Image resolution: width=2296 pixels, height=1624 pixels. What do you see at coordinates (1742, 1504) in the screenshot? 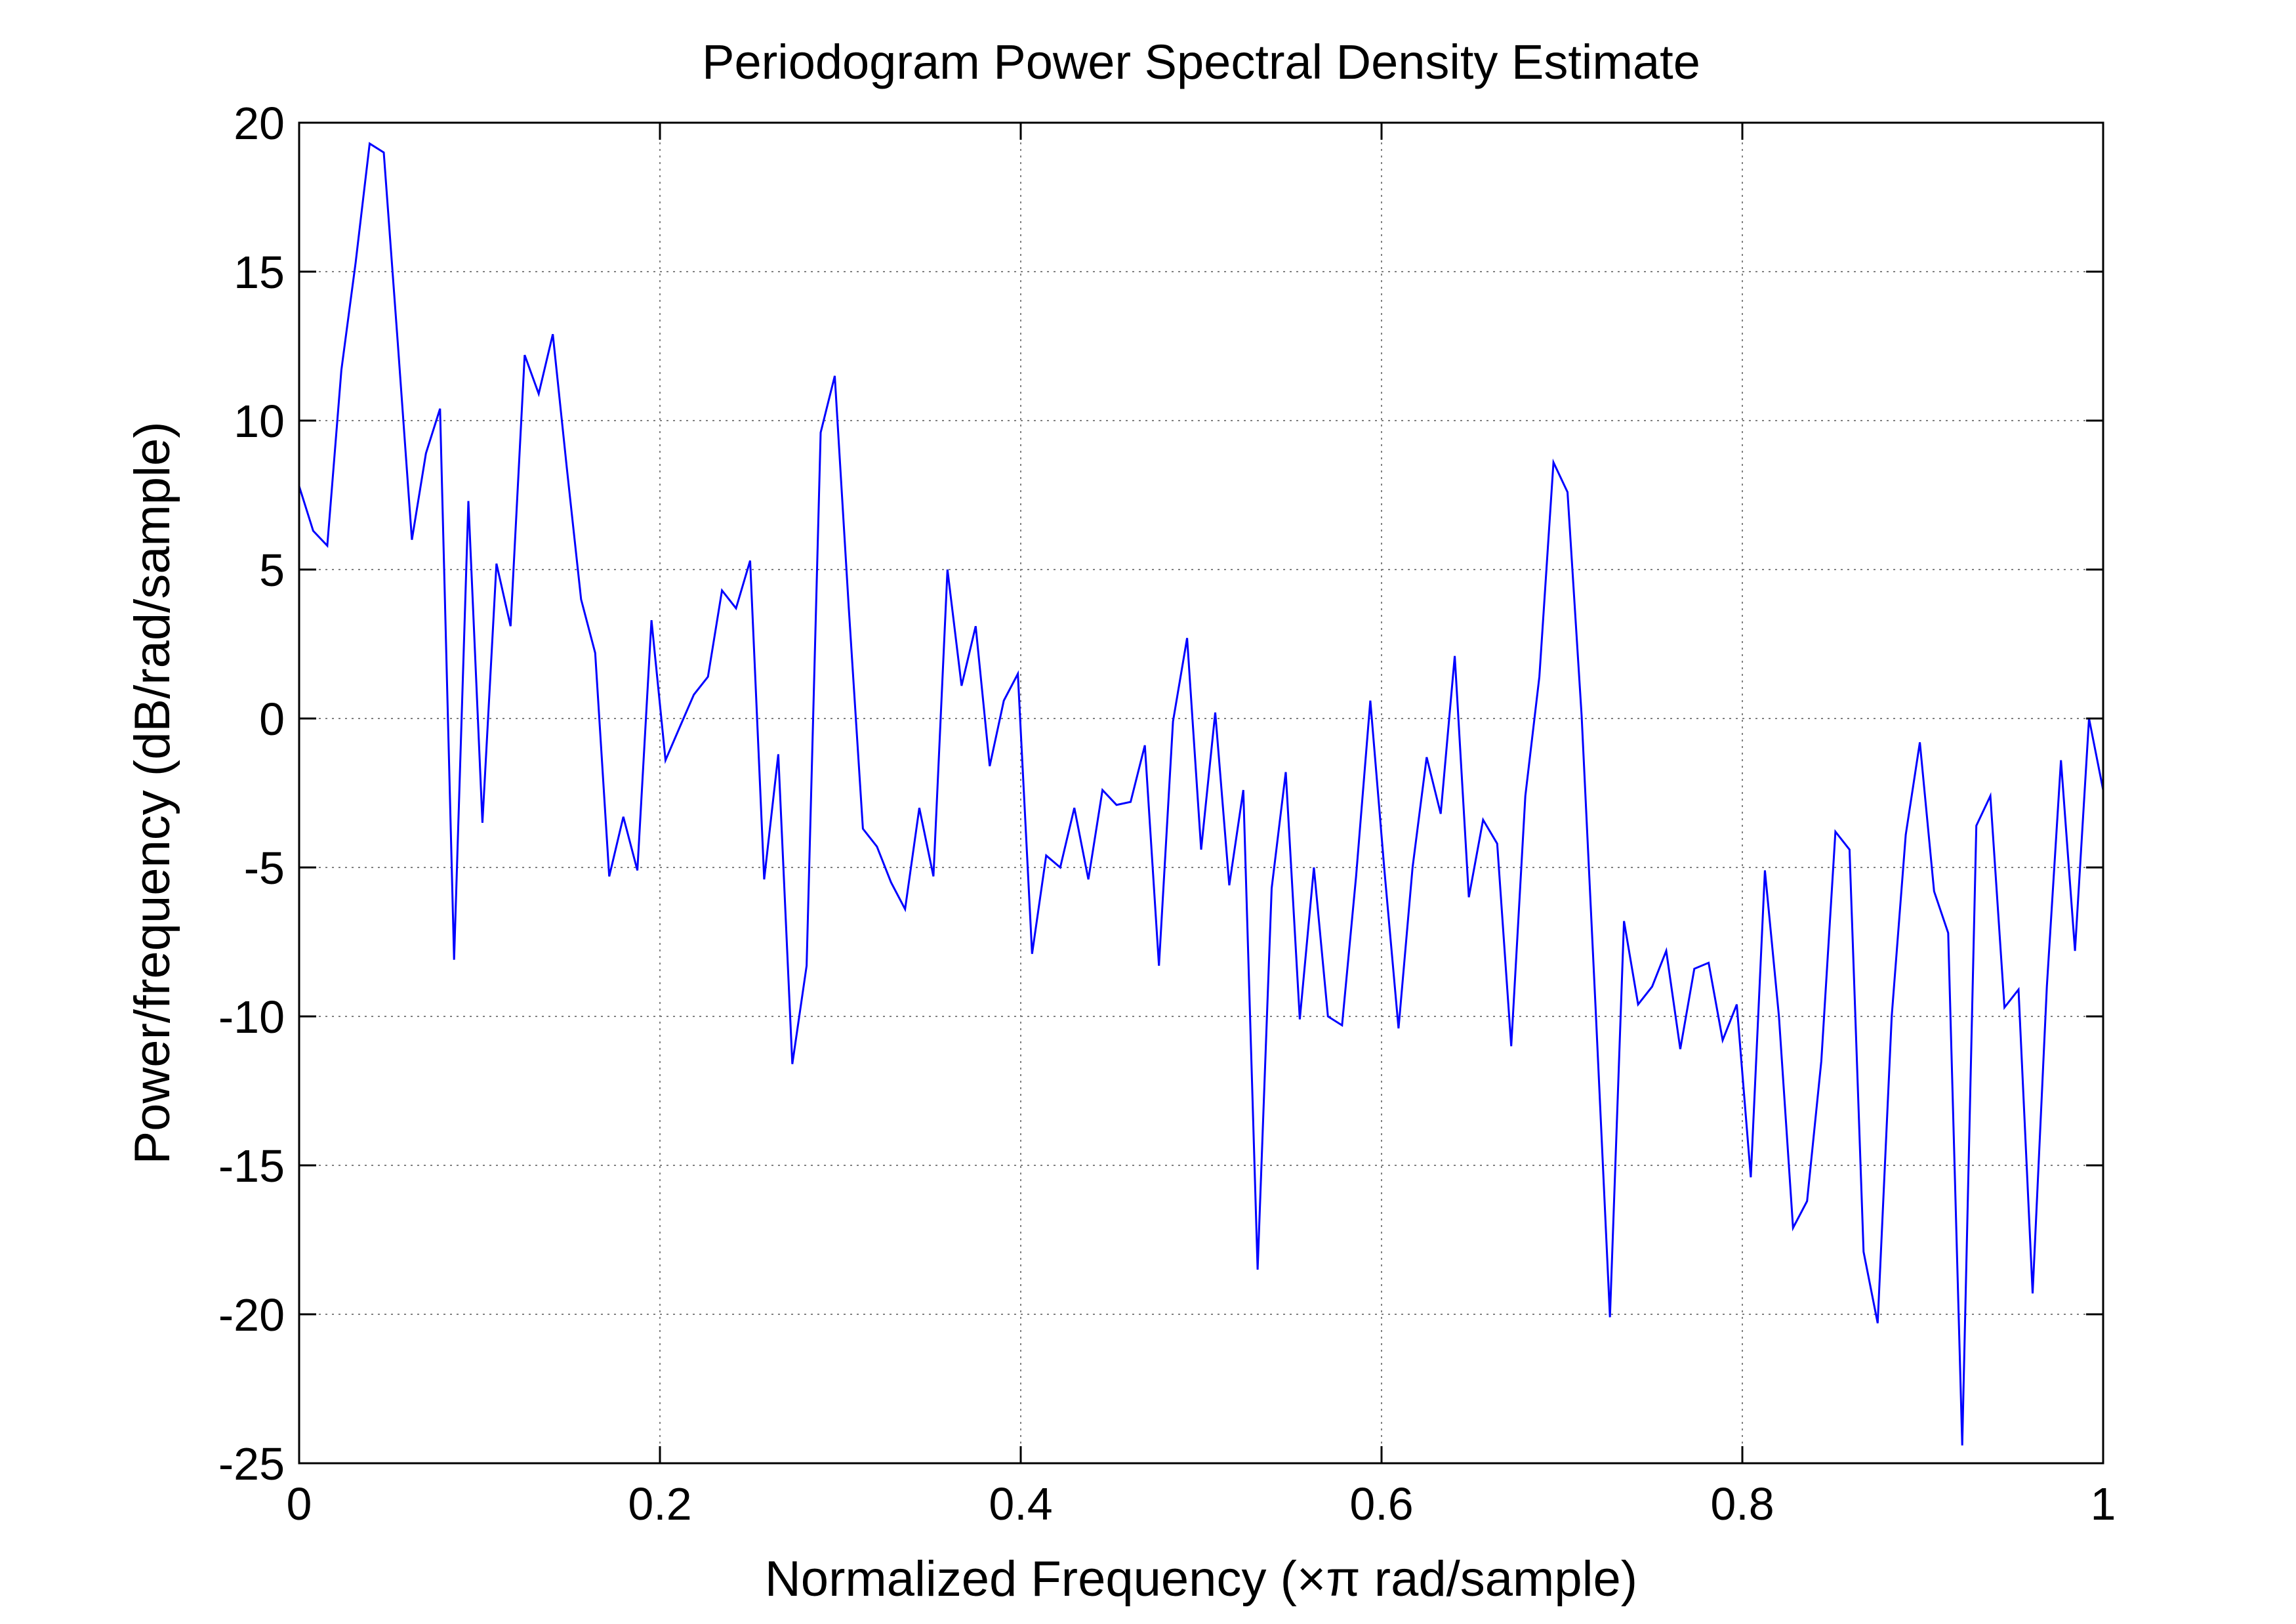
I see `x-tick-label: 0.8` at bounding box center [1742, 1504].